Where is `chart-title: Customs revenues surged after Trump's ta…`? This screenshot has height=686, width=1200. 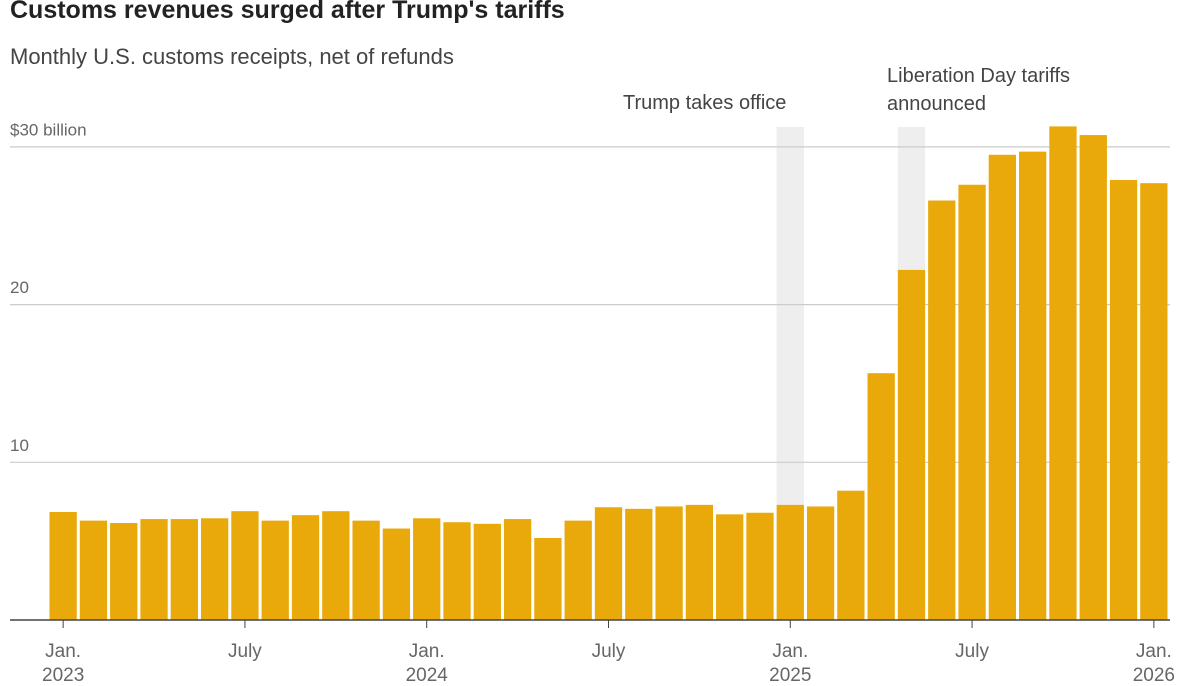
chart-title: Customs revenues surged after Trump's ta… is located at coordinates (287, 12).